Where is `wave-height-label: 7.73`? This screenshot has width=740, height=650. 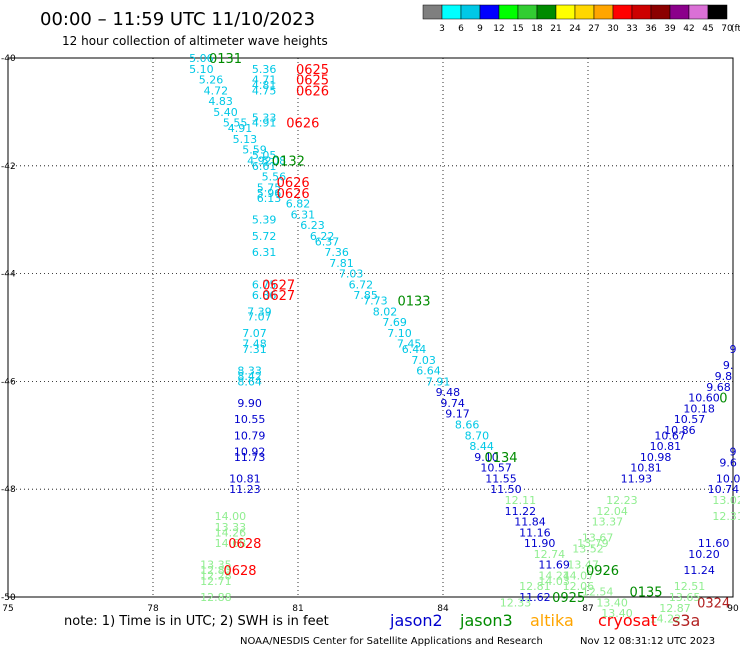 wave-height-label: 7.73 is located at coordinates (375, 301).